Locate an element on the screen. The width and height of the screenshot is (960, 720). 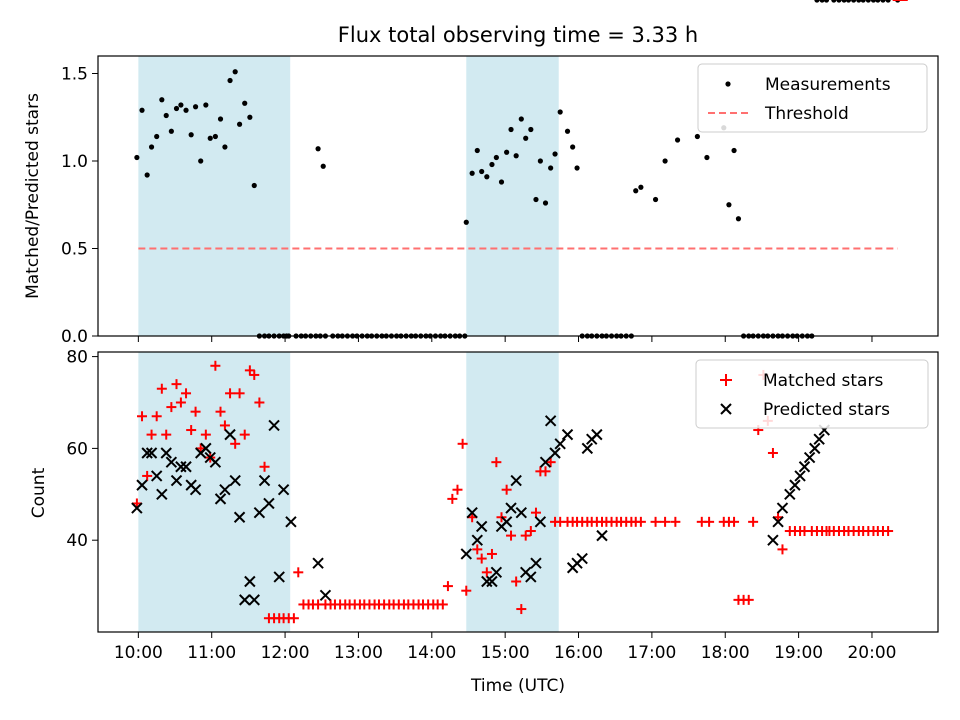
legend-threshold-label: Threshold is located at coordinates (806, 114).